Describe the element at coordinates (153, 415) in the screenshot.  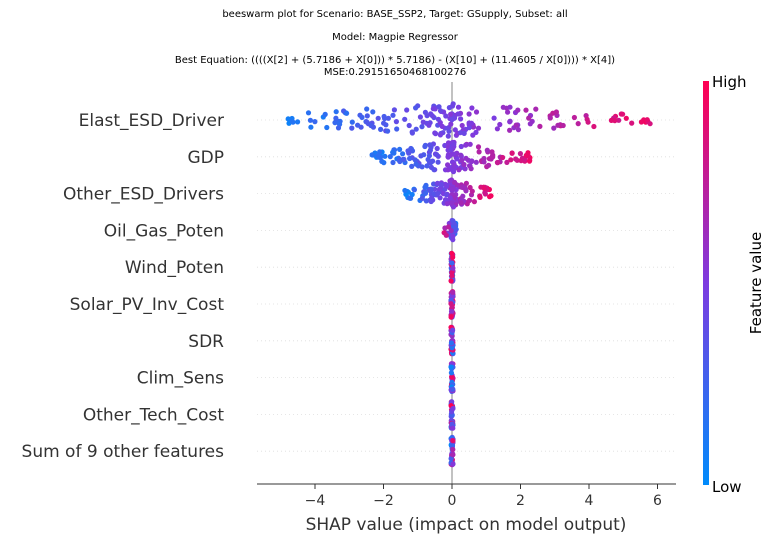
I see `feature-label: Other_Tech_Cost` at that location.